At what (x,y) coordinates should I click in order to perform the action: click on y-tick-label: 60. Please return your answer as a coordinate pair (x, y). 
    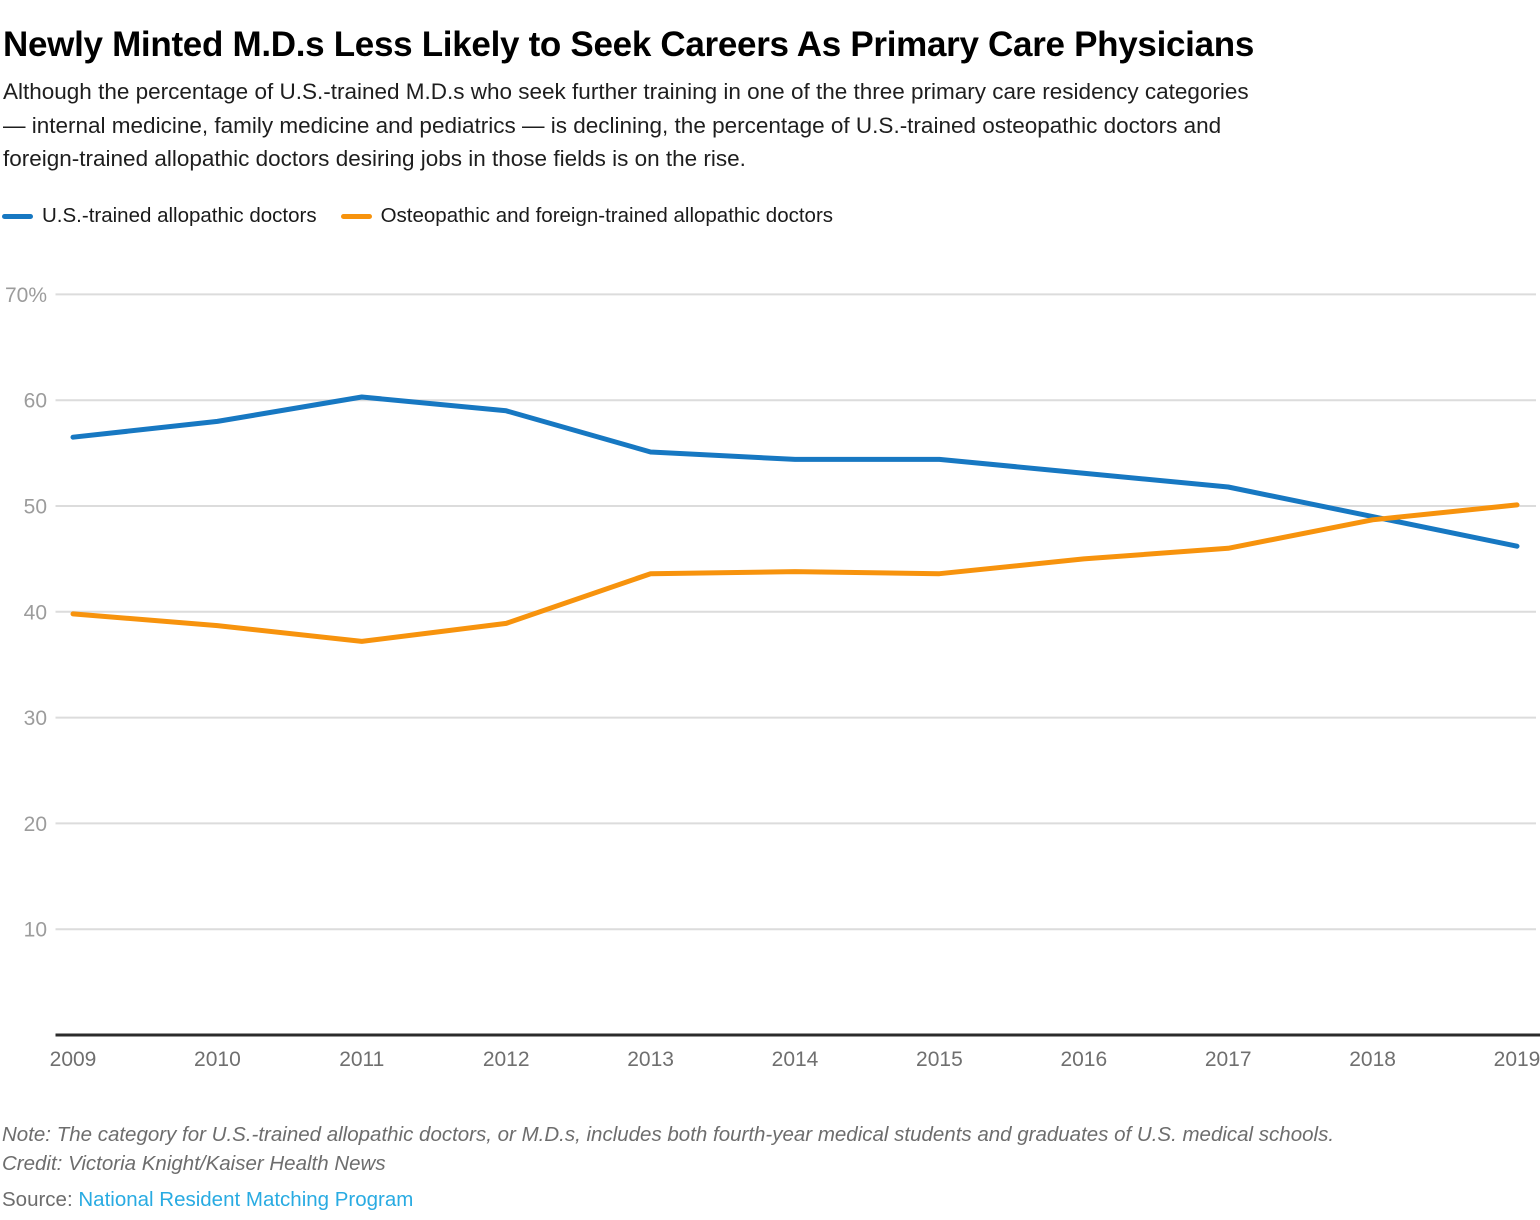
    Looking at the image, I should click on (35, 401).